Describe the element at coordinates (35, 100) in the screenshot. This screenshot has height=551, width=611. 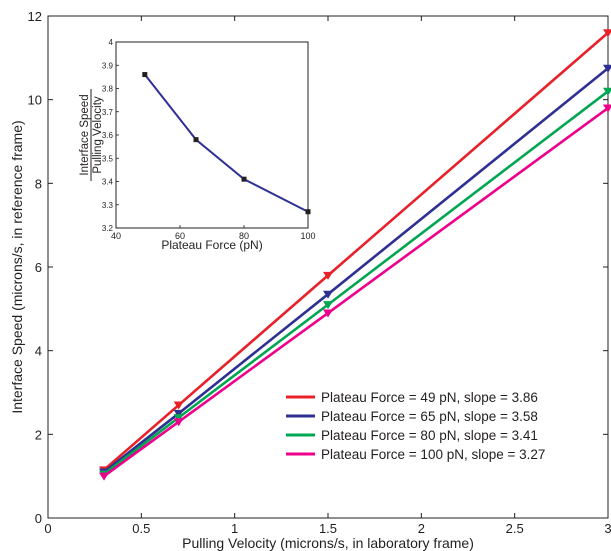
I see `main-y-tick-label: 10` at that location.